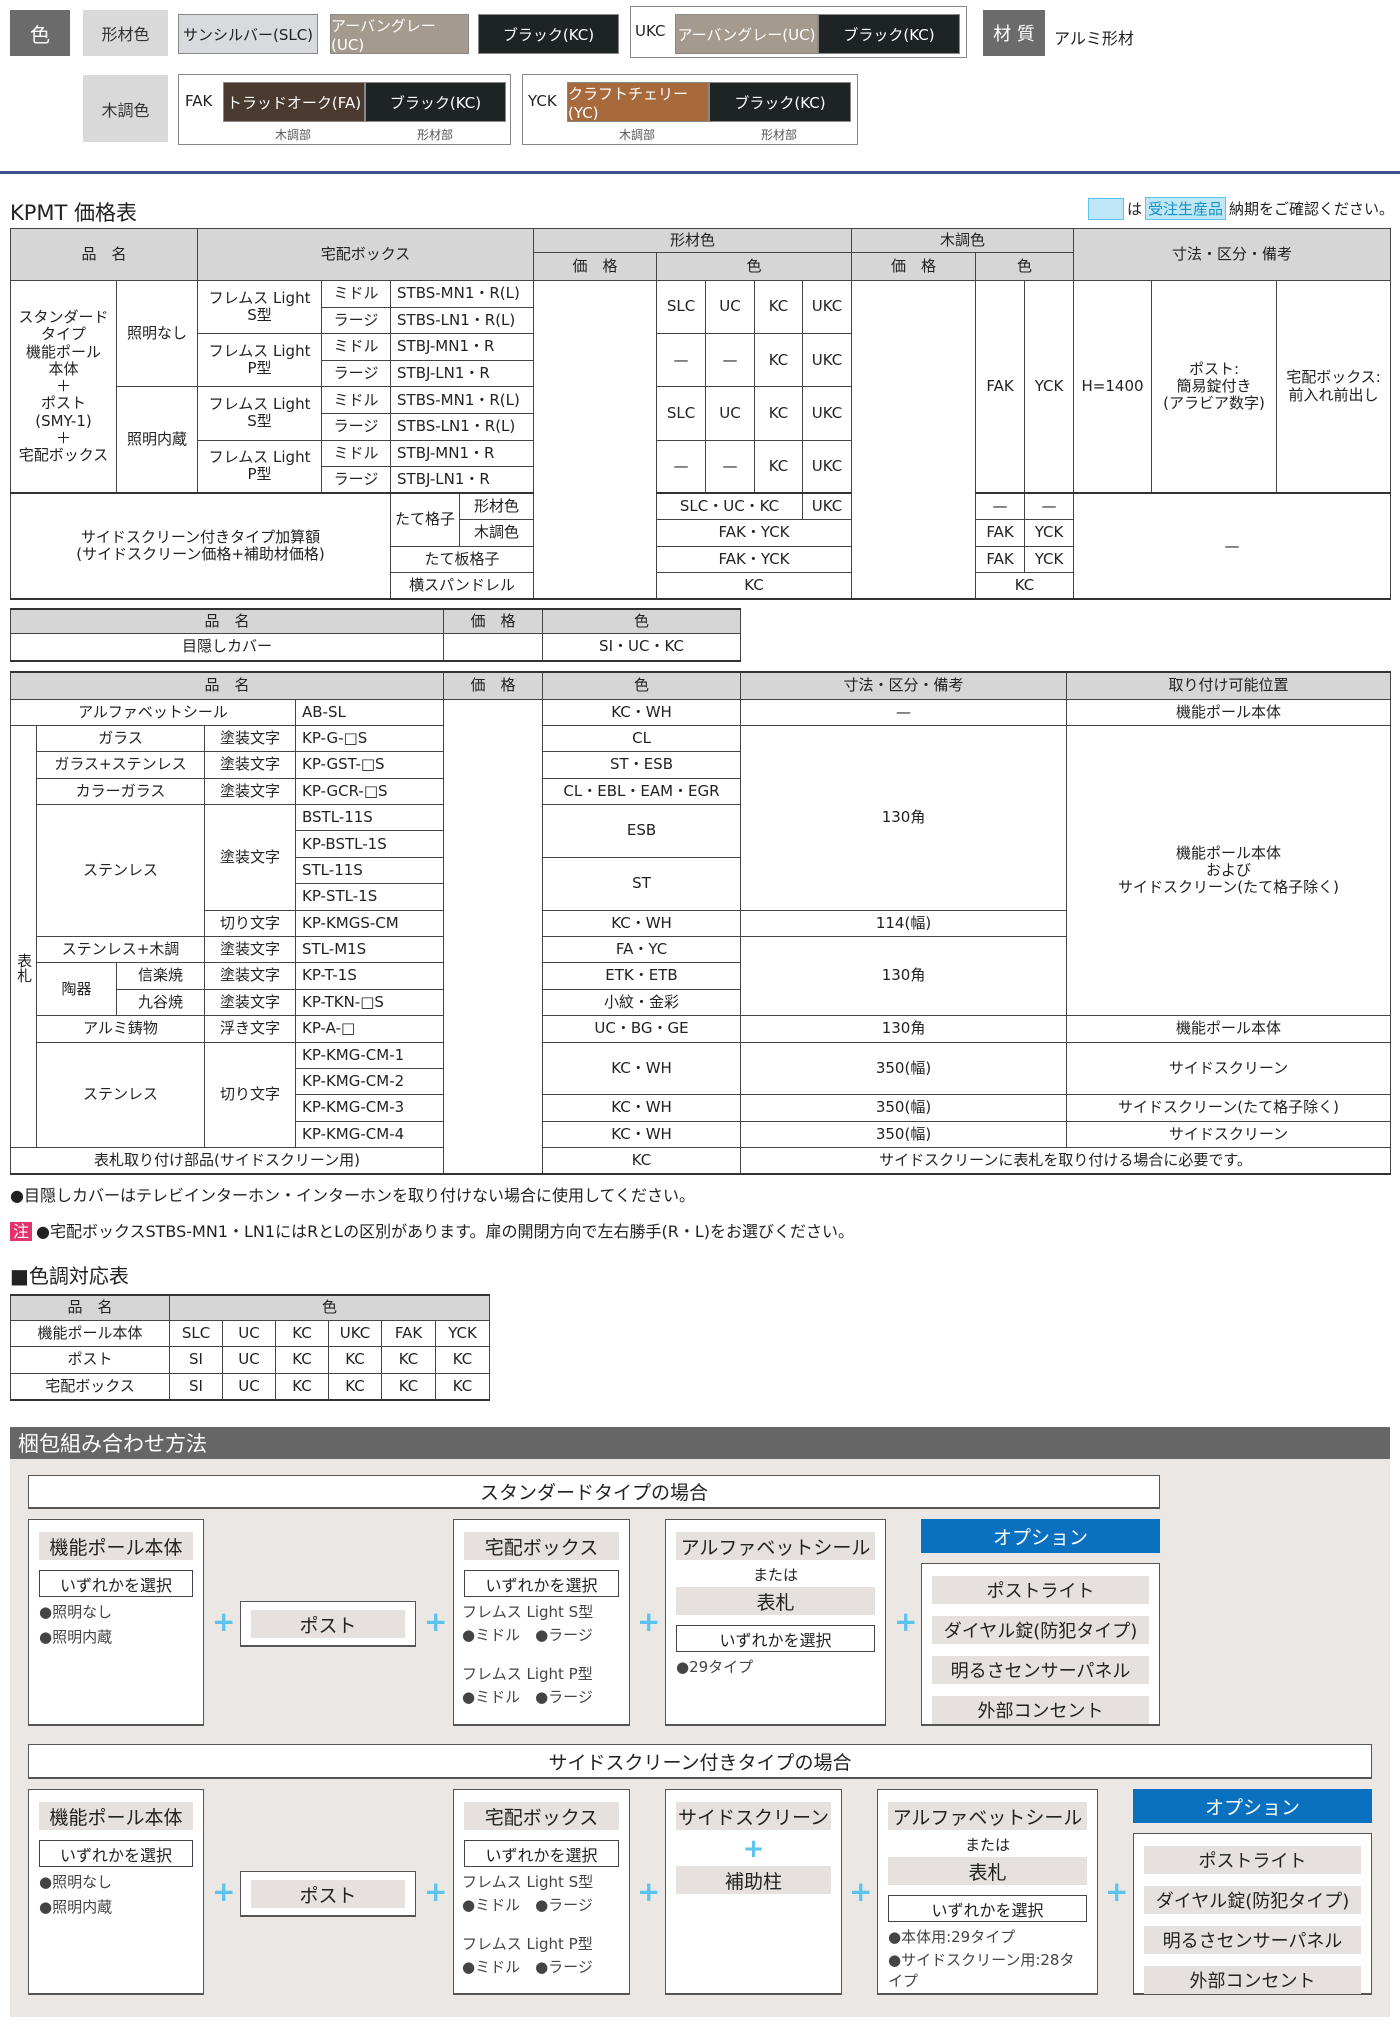 This screenshot has width=1400, height=2027. What do you see at coordinates (641, 621) in the screenshot?
I see `header-color: 色` at bounding box center [641, 621].